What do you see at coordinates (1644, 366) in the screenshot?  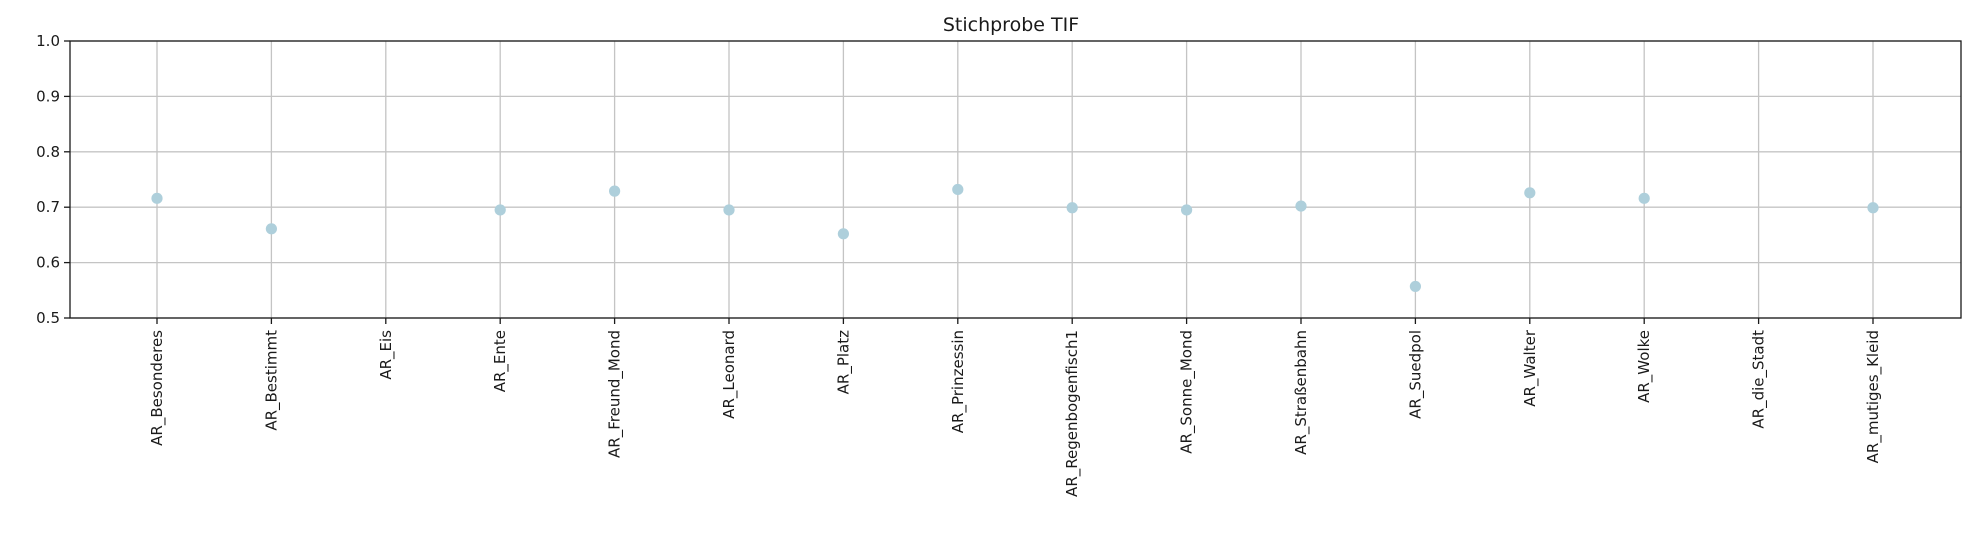 I see `x-tick-label: AR_Wolke` at bounding box center [1644, 366].